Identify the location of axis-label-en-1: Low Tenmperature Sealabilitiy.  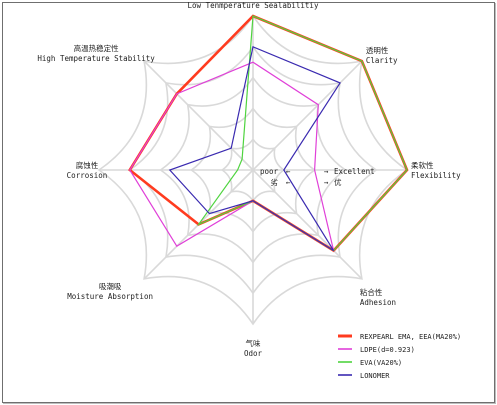
(253, 5).